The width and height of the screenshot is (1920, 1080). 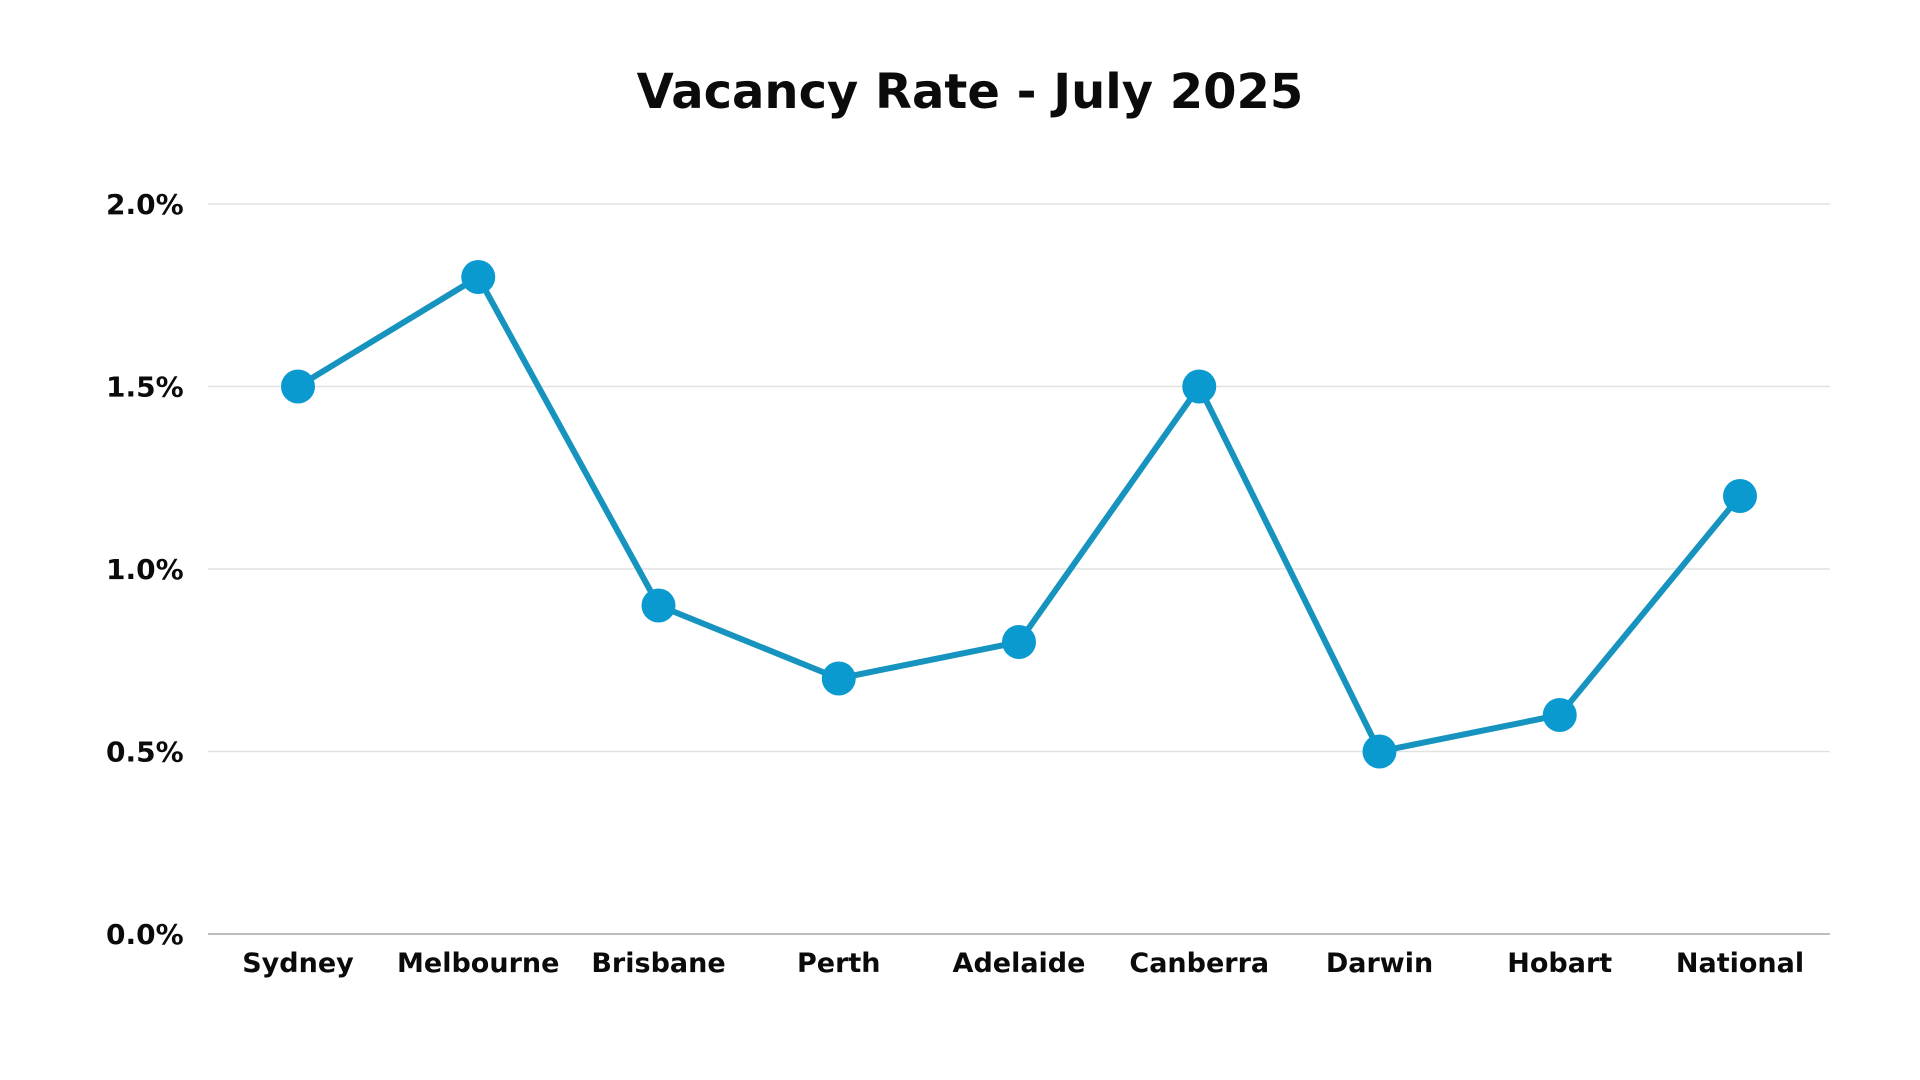 I want to click on y-tick-label: 1.0%, so click(x=145, y=569).